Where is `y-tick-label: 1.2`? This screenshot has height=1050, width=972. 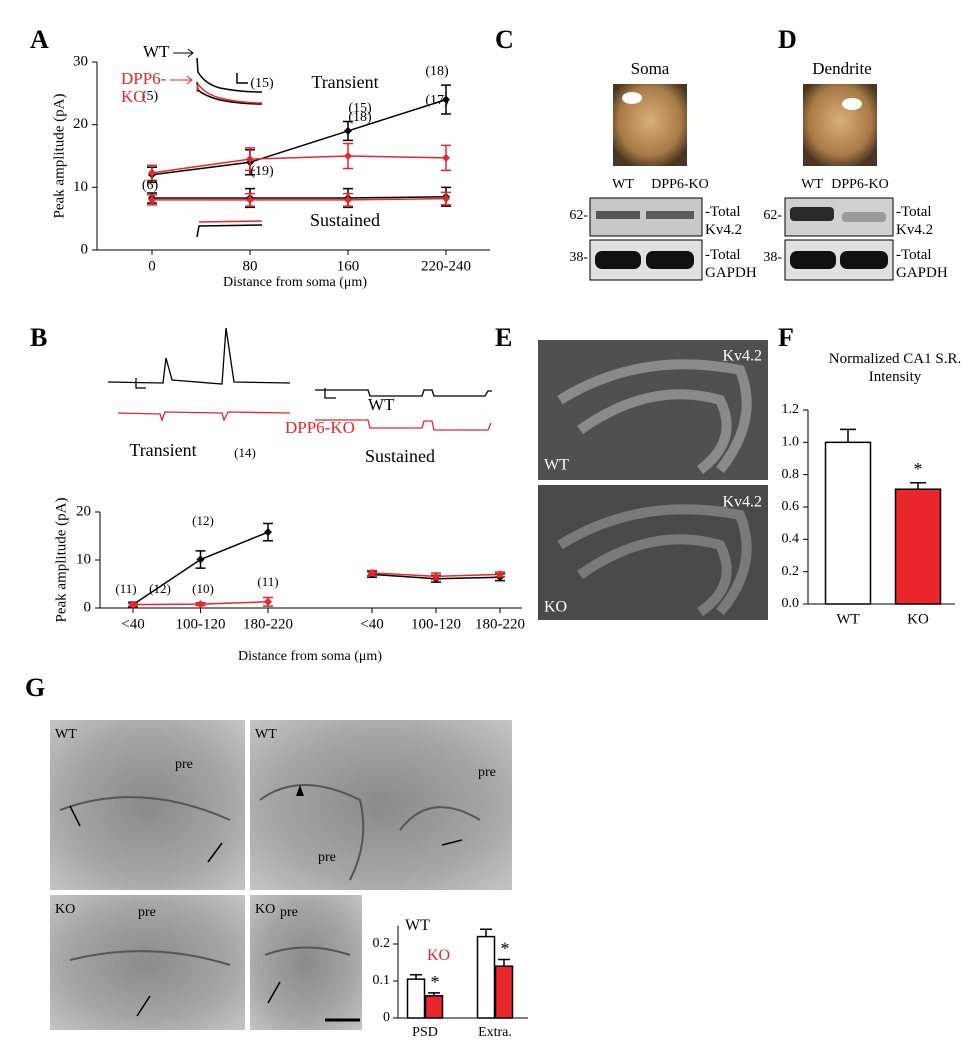 y-tick-label: 1.2 is located at coordinates (791, 409).